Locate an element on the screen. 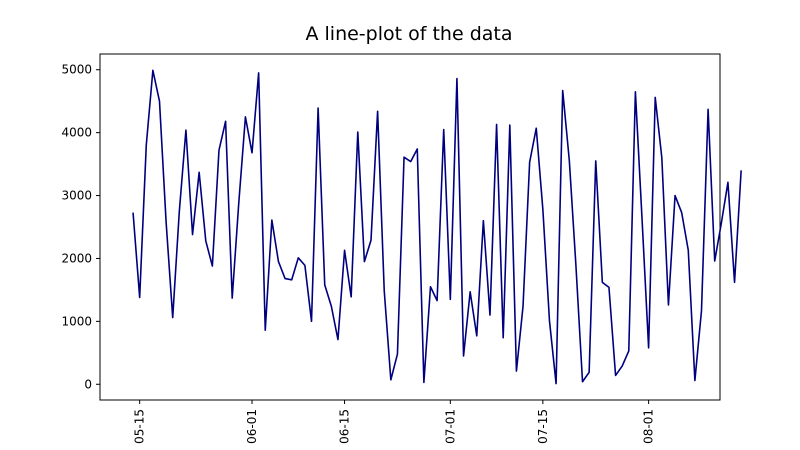 The width and height of the screenshot is (800, 450). y-tick-label: 2000 is located at coordinates (76, 258).